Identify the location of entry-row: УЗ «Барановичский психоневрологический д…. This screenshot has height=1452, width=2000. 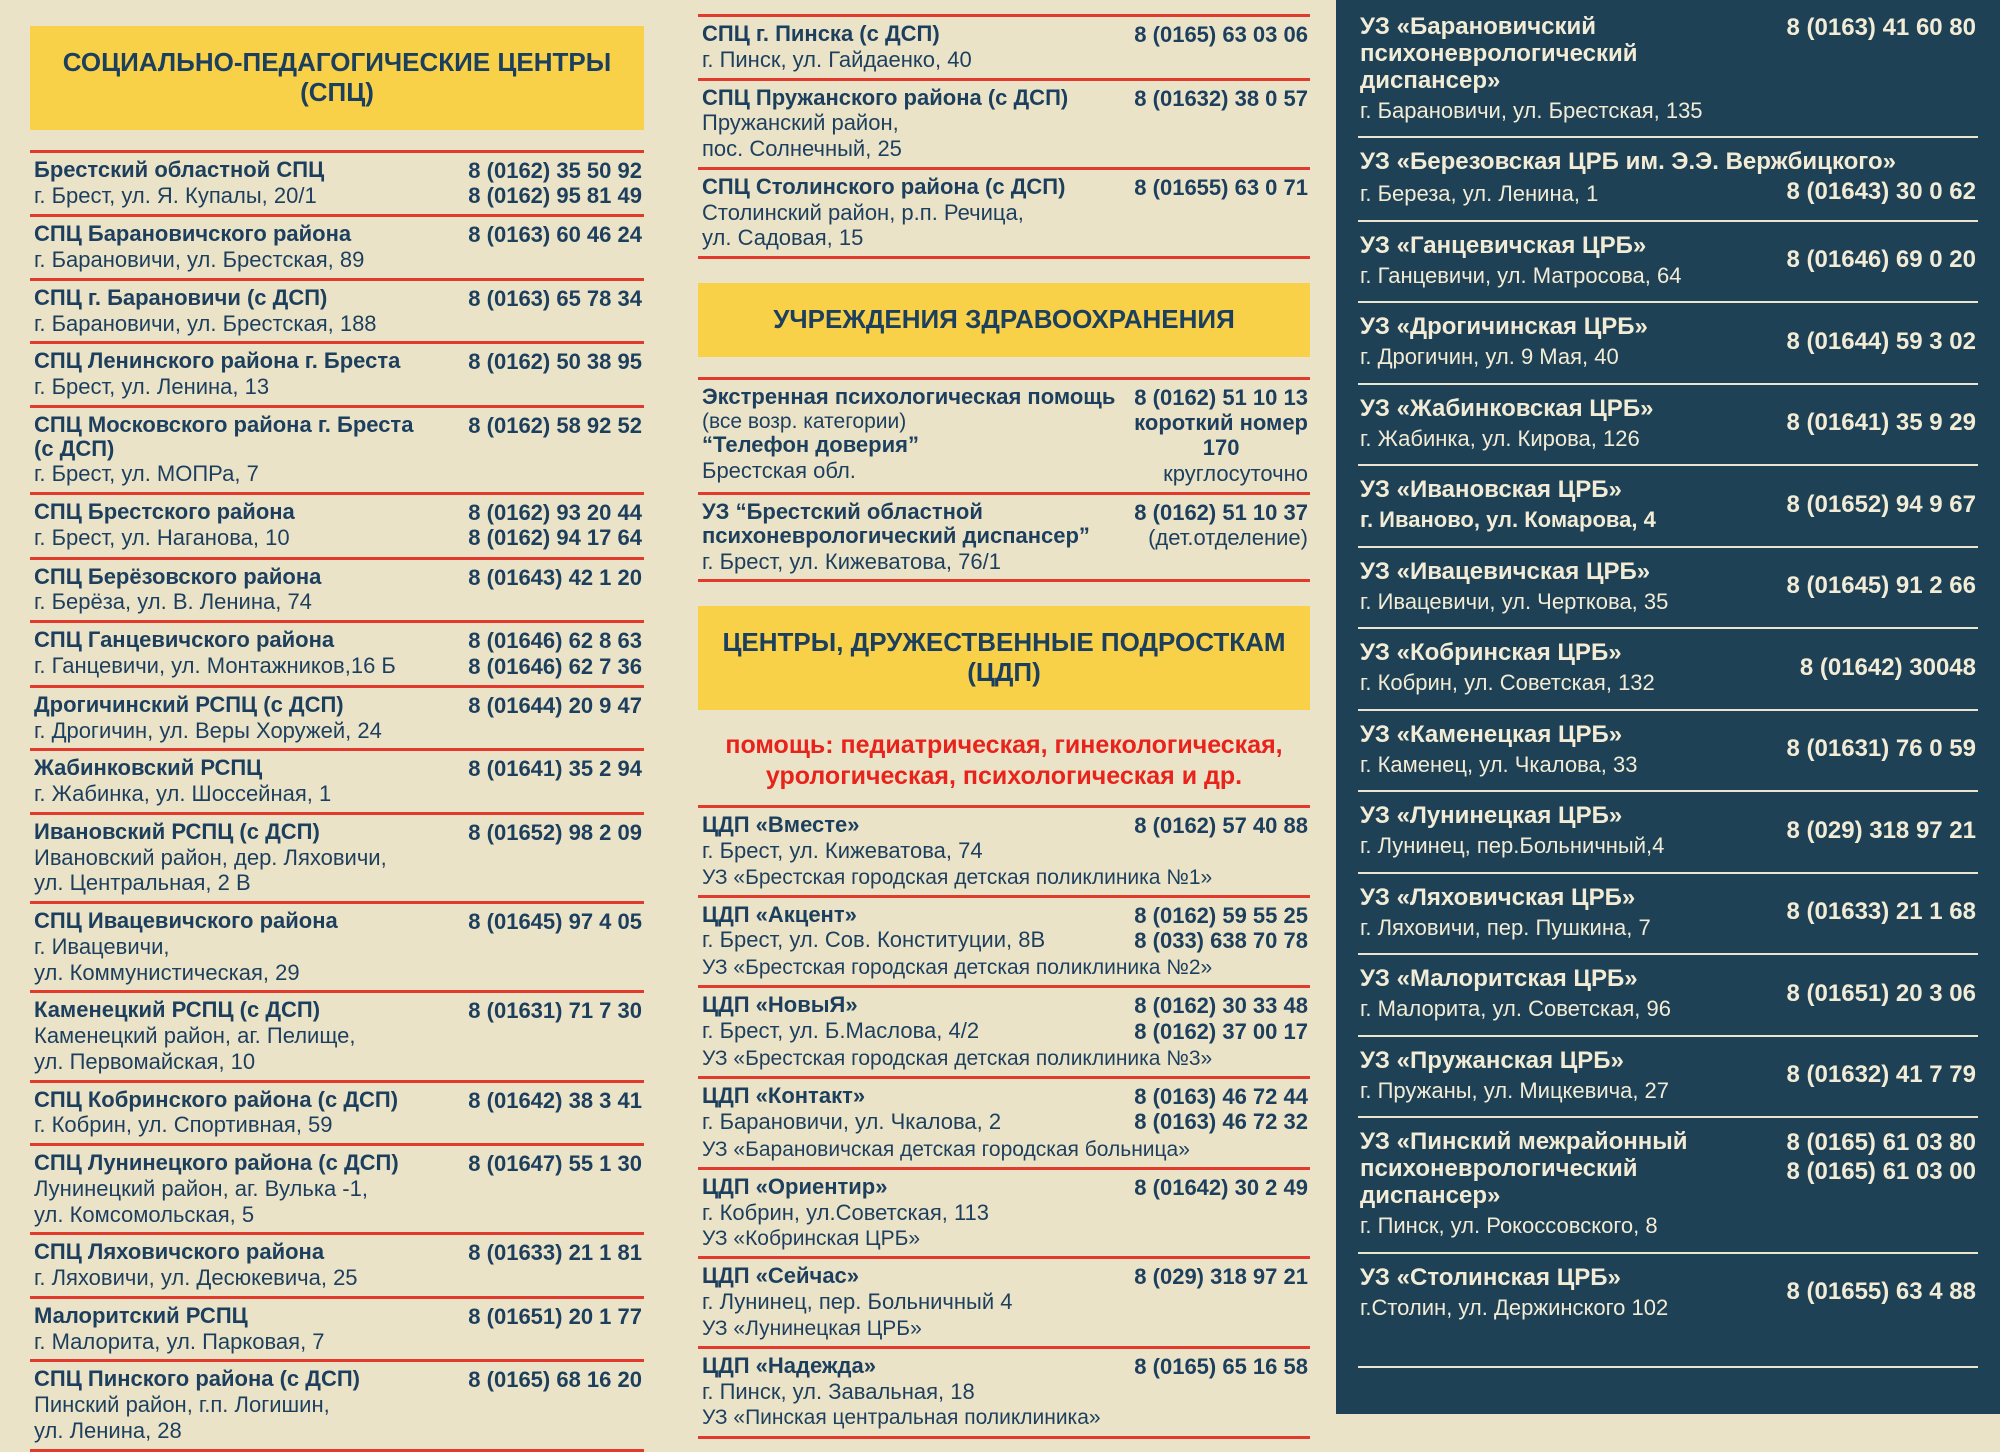
(1668, 68).